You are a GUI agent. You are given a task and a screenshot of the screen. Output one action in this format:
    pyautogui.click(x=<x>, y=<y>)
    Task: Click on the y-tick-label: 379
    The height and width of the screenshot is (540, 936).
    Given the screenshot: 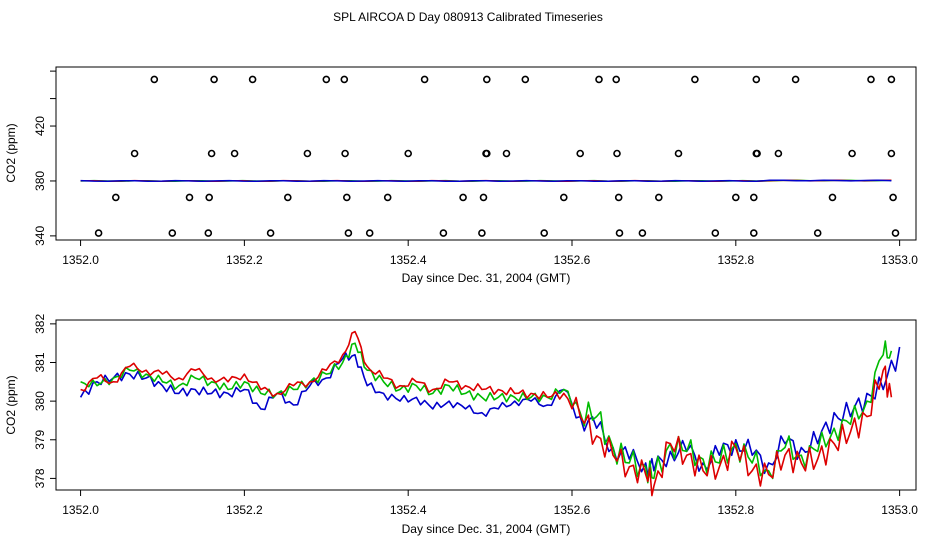 What is the action you would take?
    pyautogui.click(x=40, y=439)
    